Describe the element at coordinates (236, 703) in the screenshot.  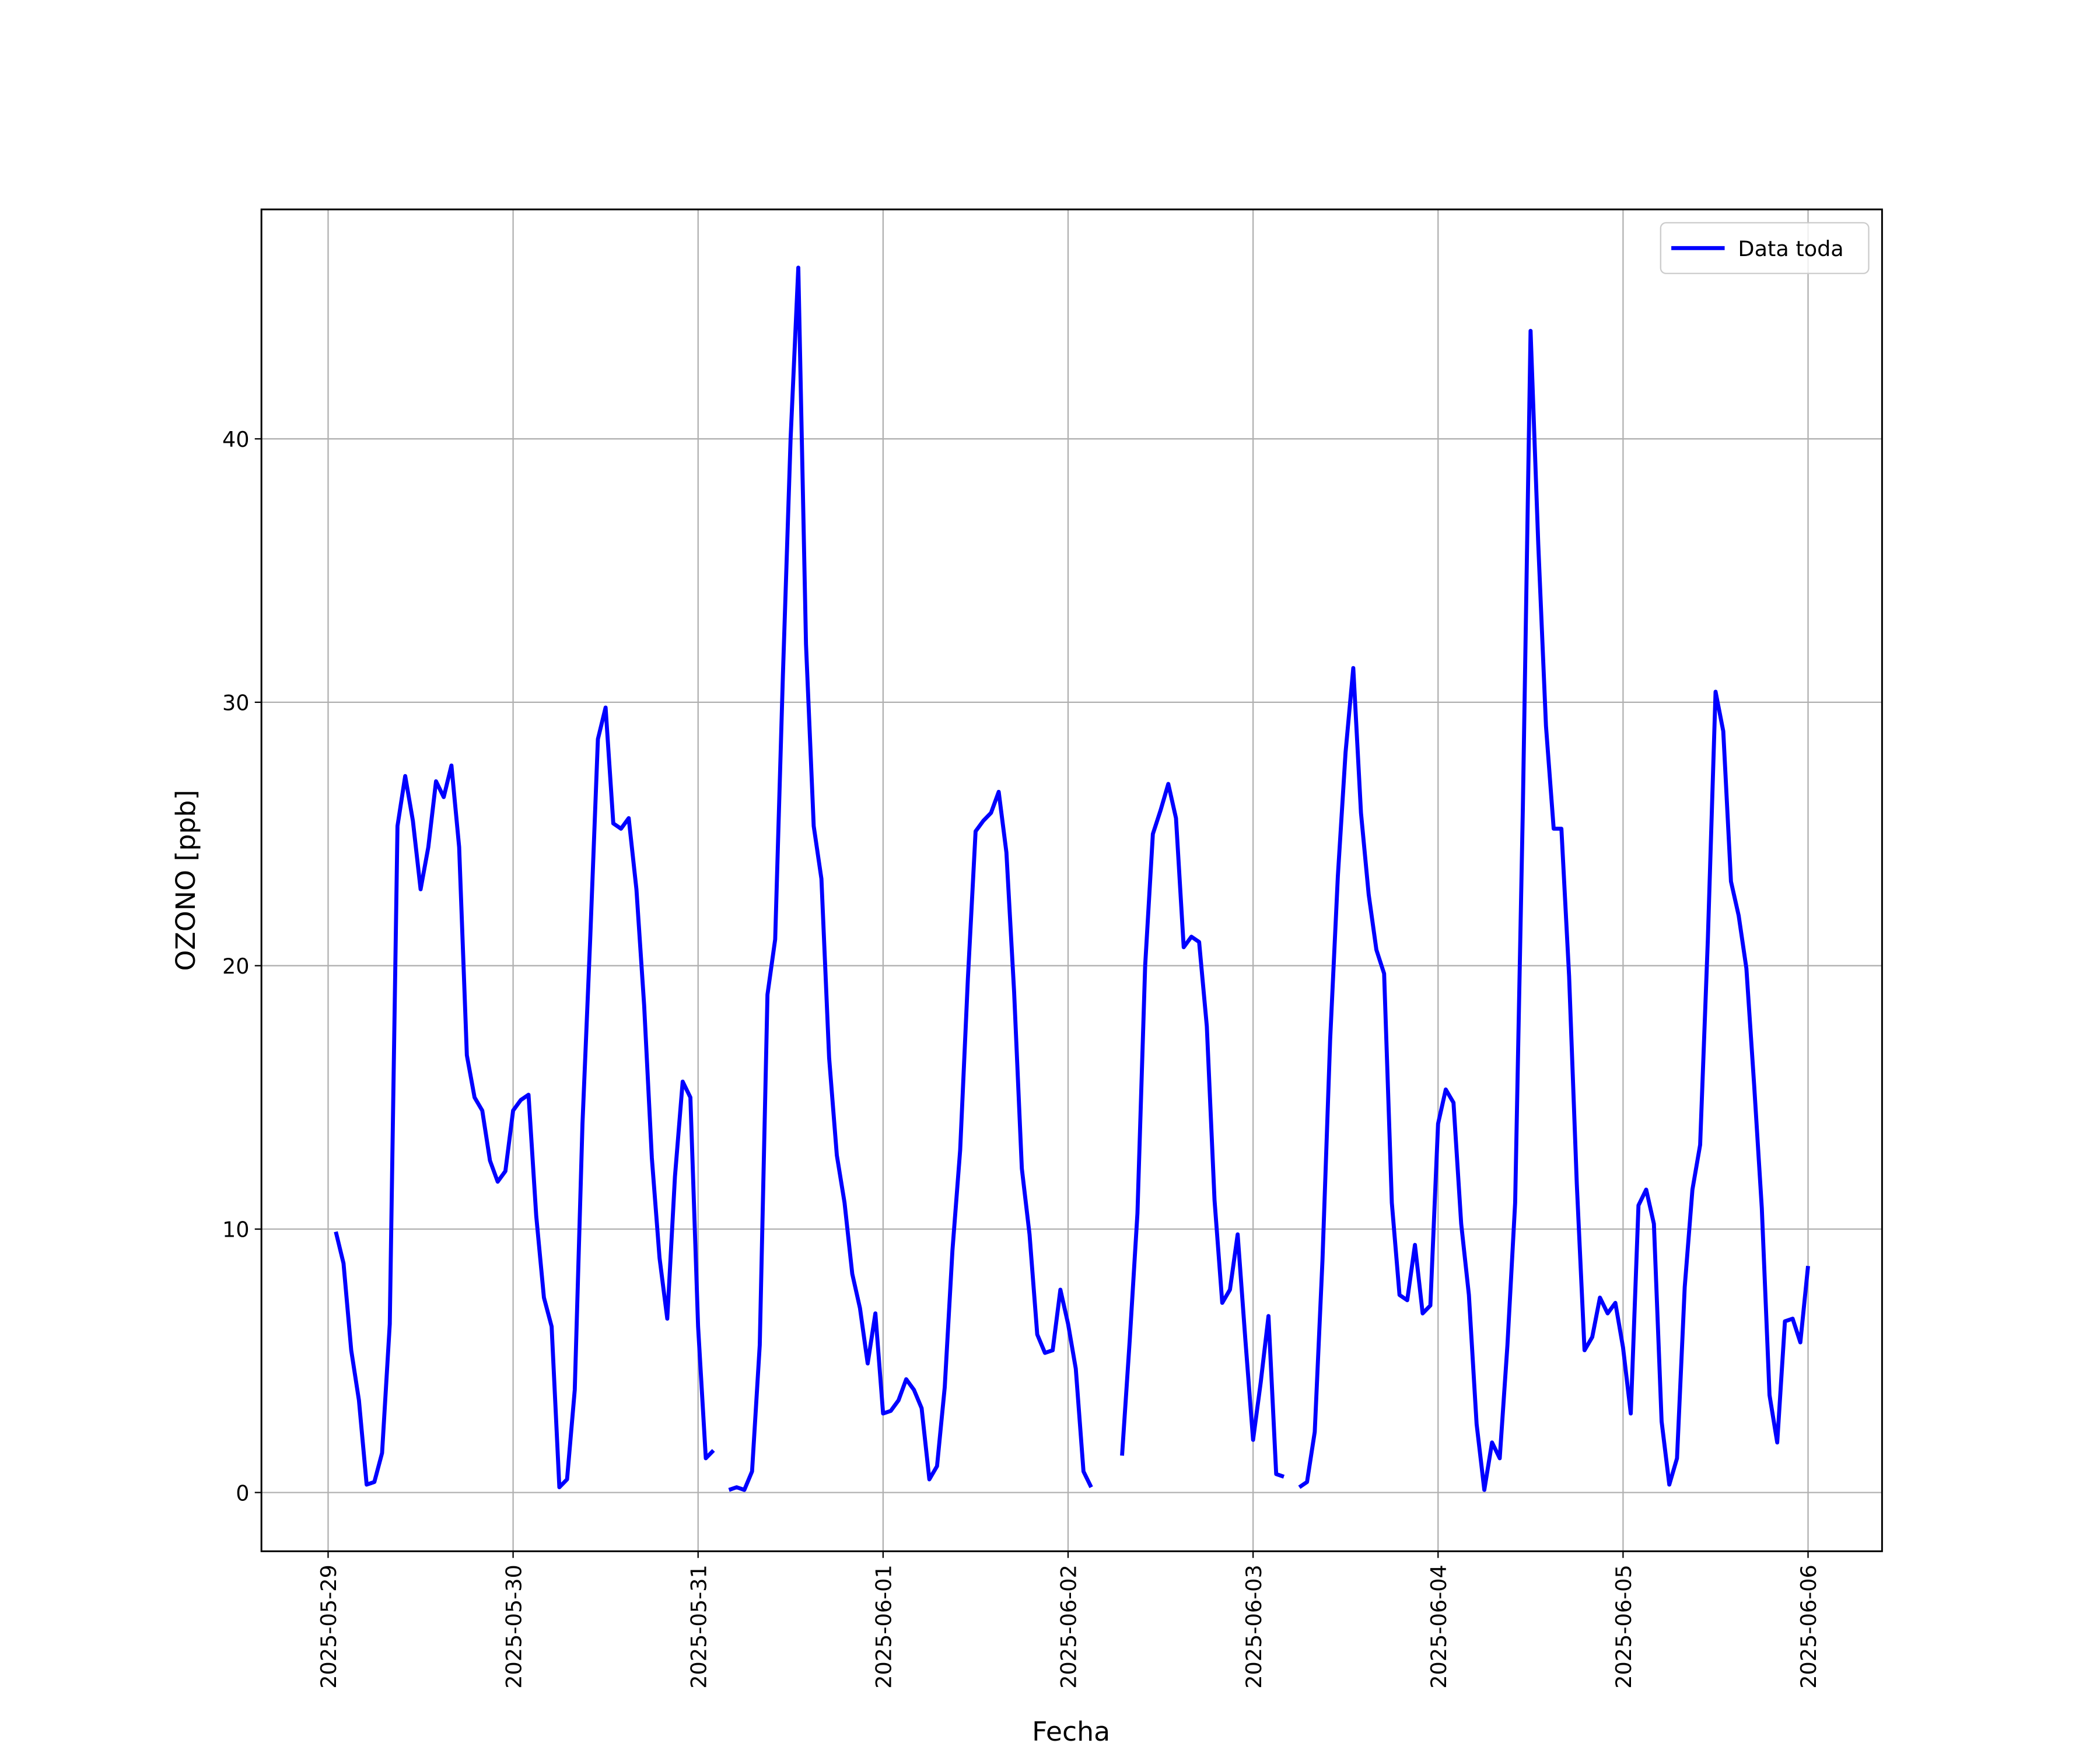
I see `y-tick-label: 30` at that location.